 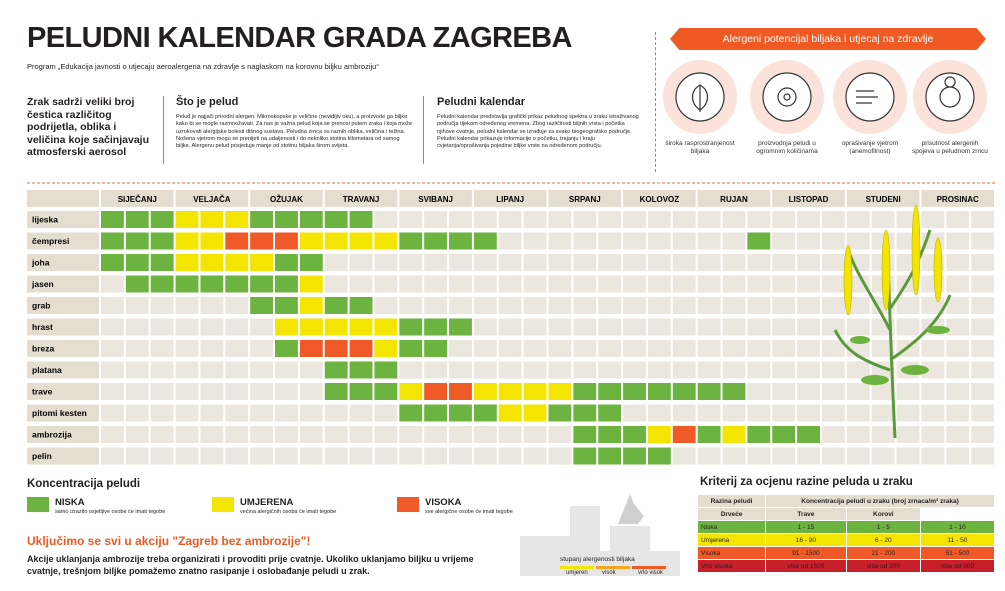 What do you see at coordinates (892, 321) in the screenshot?
I see `ragweed-illustration` at bounding box center [892, 321].